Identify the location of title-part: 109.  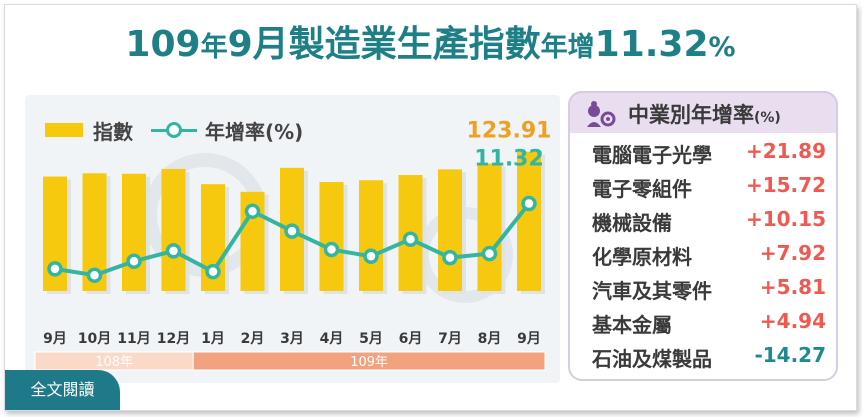
(163, 44).